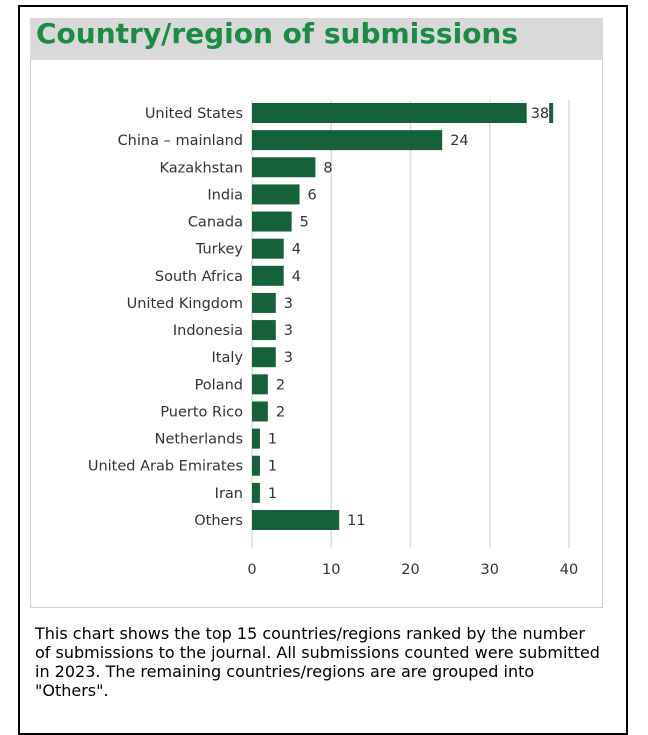  I want to click on value-label: 5, so click(304, 223).